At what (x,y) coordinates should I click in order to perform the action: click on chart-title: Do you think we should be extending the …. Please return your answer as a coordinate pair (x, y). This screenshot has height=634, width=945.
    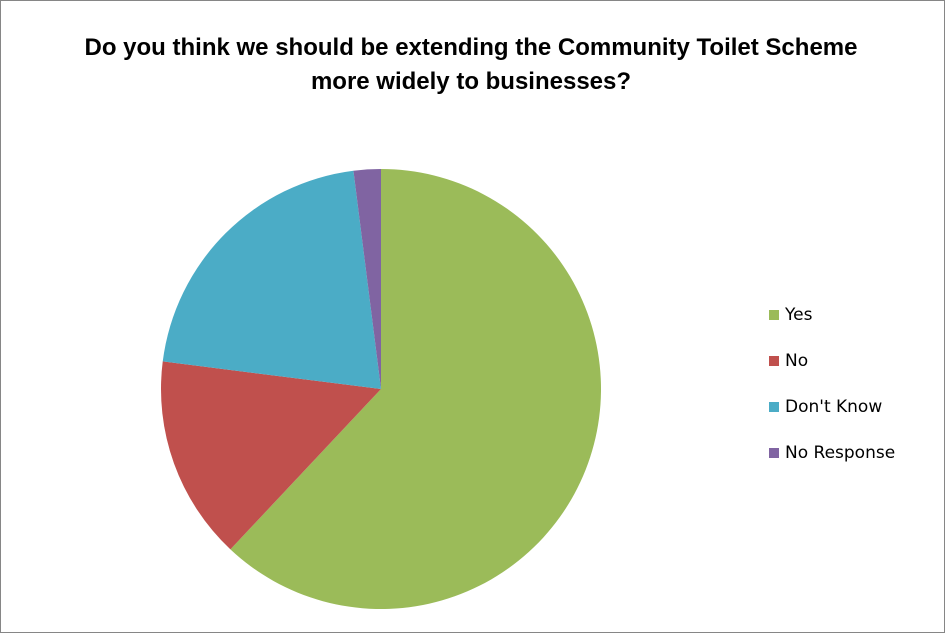
    Looking at the image, I should click on (471, 64).